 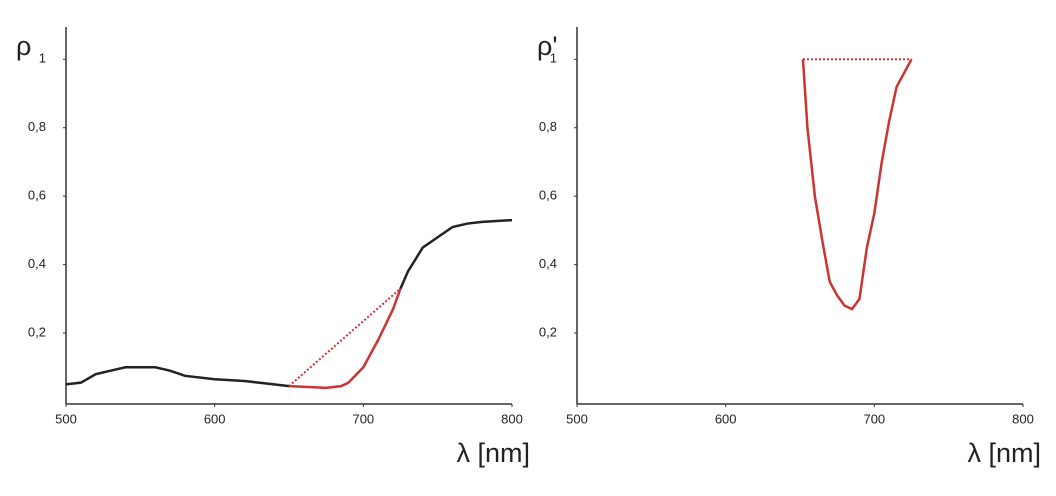 I want to click on y-axis-label: ρ', so click(x=547, y=46).